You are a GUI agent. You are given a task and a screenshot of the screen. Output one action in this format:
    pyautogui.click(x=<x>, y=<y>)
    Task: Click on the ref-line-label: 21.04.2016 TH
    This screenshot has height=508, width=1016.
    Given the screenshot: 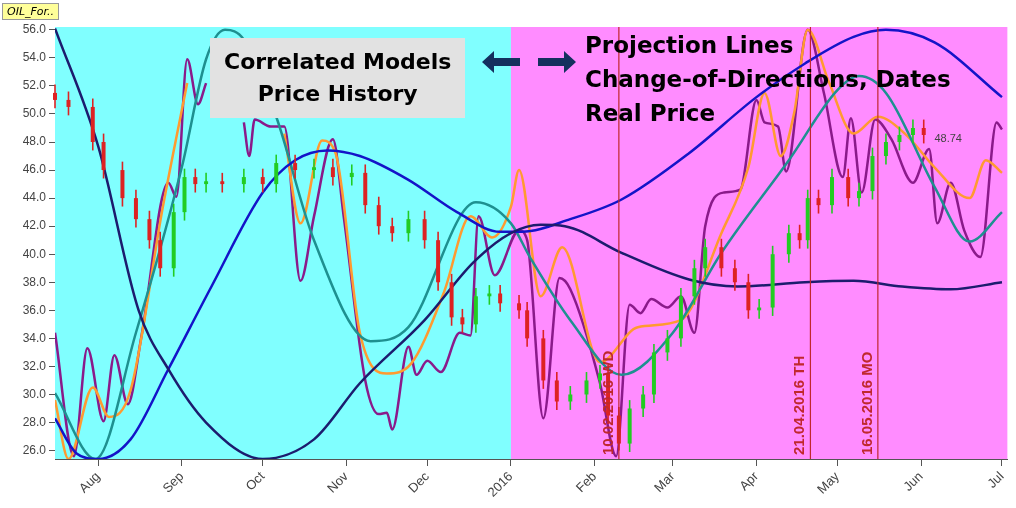 What is the action you would take?
    pyautogui.click(x=799, y=405)
    